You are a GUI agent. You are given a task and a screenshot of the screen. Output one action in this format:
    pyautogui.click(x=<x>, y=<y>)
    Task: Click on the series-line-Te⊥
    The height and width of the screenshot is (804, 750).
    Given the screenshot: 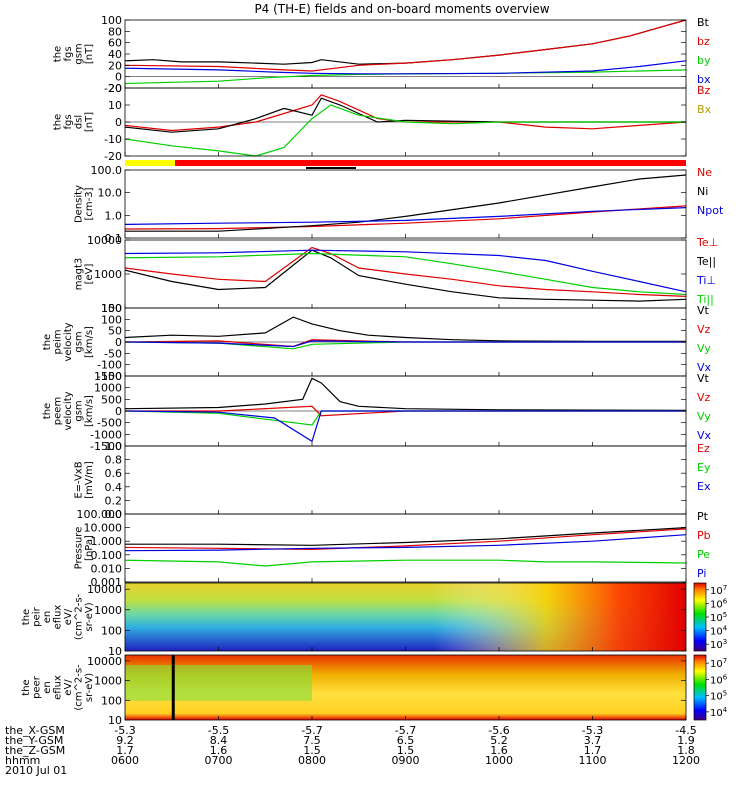 What is the action you would take?
    pyautogui.click(x=405, y=271)
    